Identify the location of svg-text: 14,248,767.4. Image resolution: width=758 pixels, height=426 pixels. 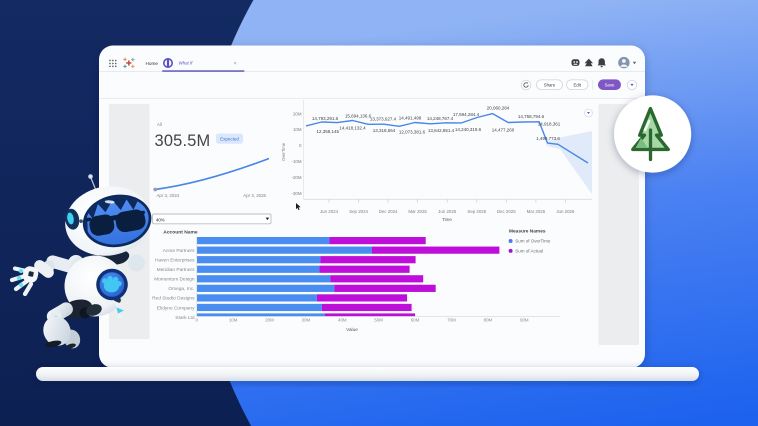
(440, 118).